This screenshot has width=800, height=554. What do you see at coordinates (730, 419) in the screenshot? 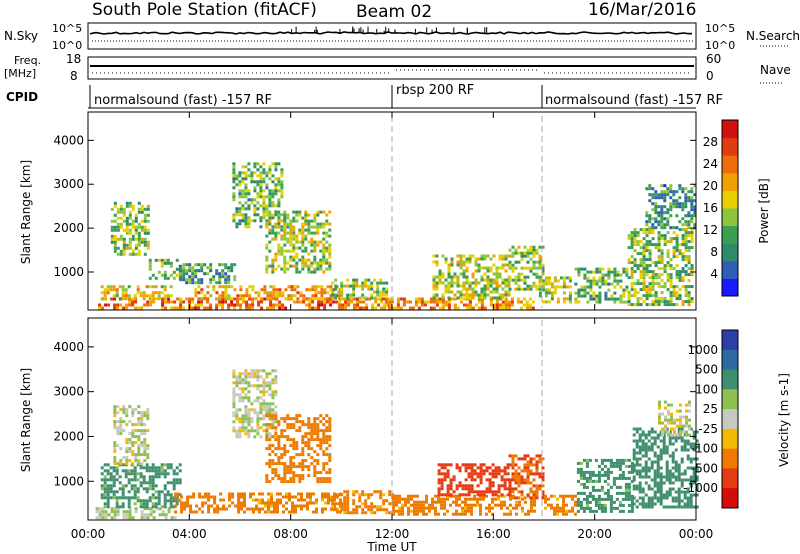
I see `velocity-colorbar-swatch` at bounding box center [730, 419].